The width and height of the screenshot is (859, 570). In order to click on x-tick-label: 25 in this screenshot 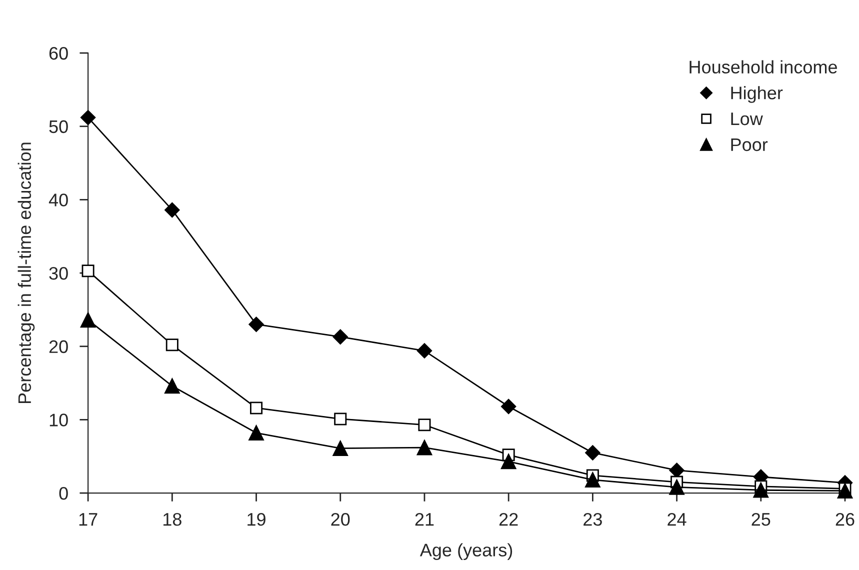, I will do `click(761, 519)`.